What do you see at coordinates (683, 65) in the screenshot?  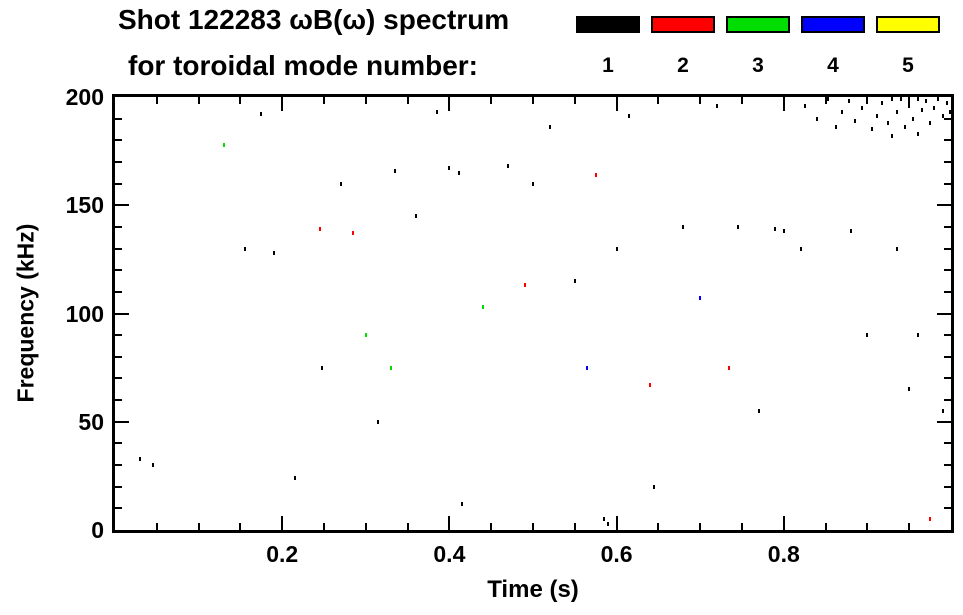 I see `legend-number-mode-2: 2` at bounding box center [683, 65].